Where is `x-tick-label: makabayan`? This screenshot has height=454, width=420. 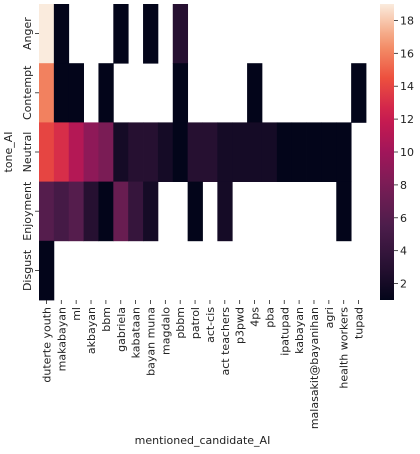 x-tick-label: makabayan is located at coordinates (61, 339).